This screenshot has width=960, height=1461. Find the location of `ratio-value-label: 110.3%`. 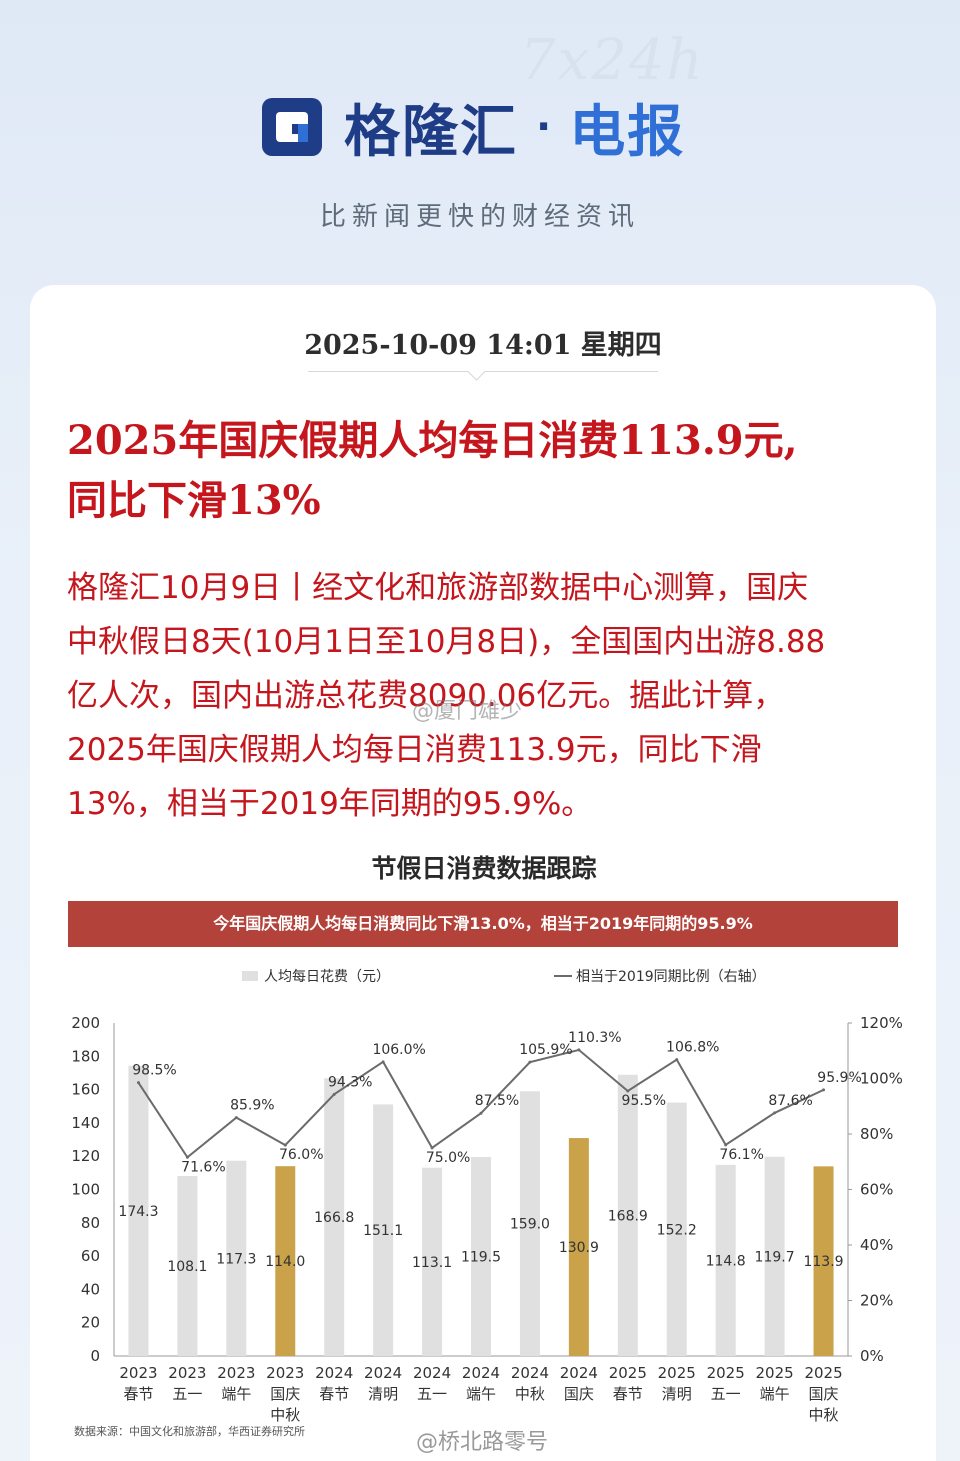

ratio-value-label: 110.3% is located at coordinates (594, 1038).